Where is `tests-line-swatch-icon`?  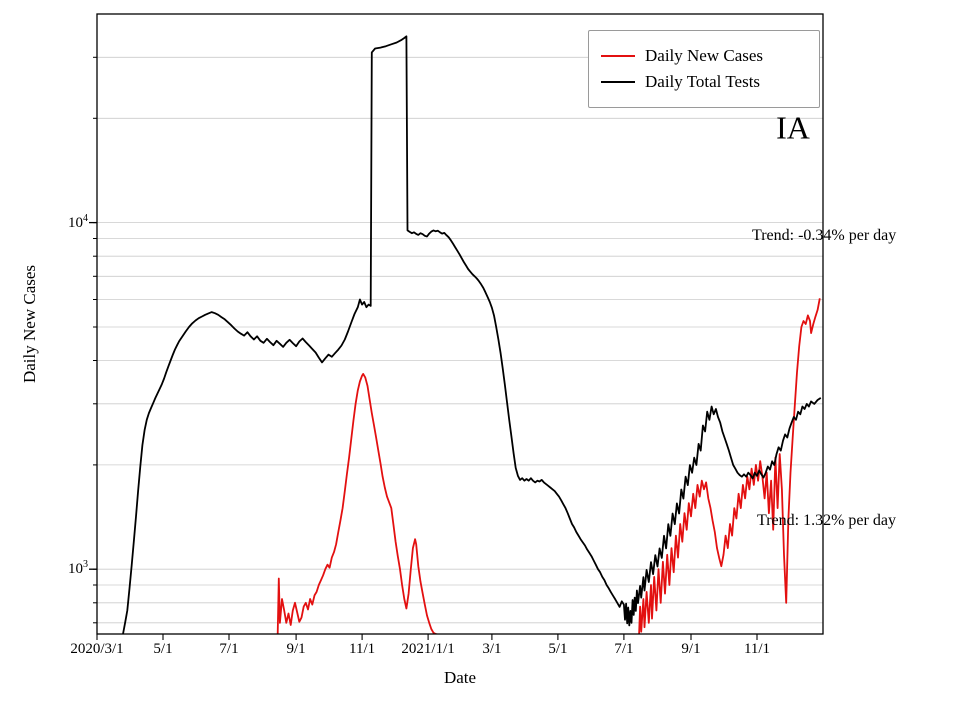
tests-line-swatch-icon is located at coordinates (618, 82).